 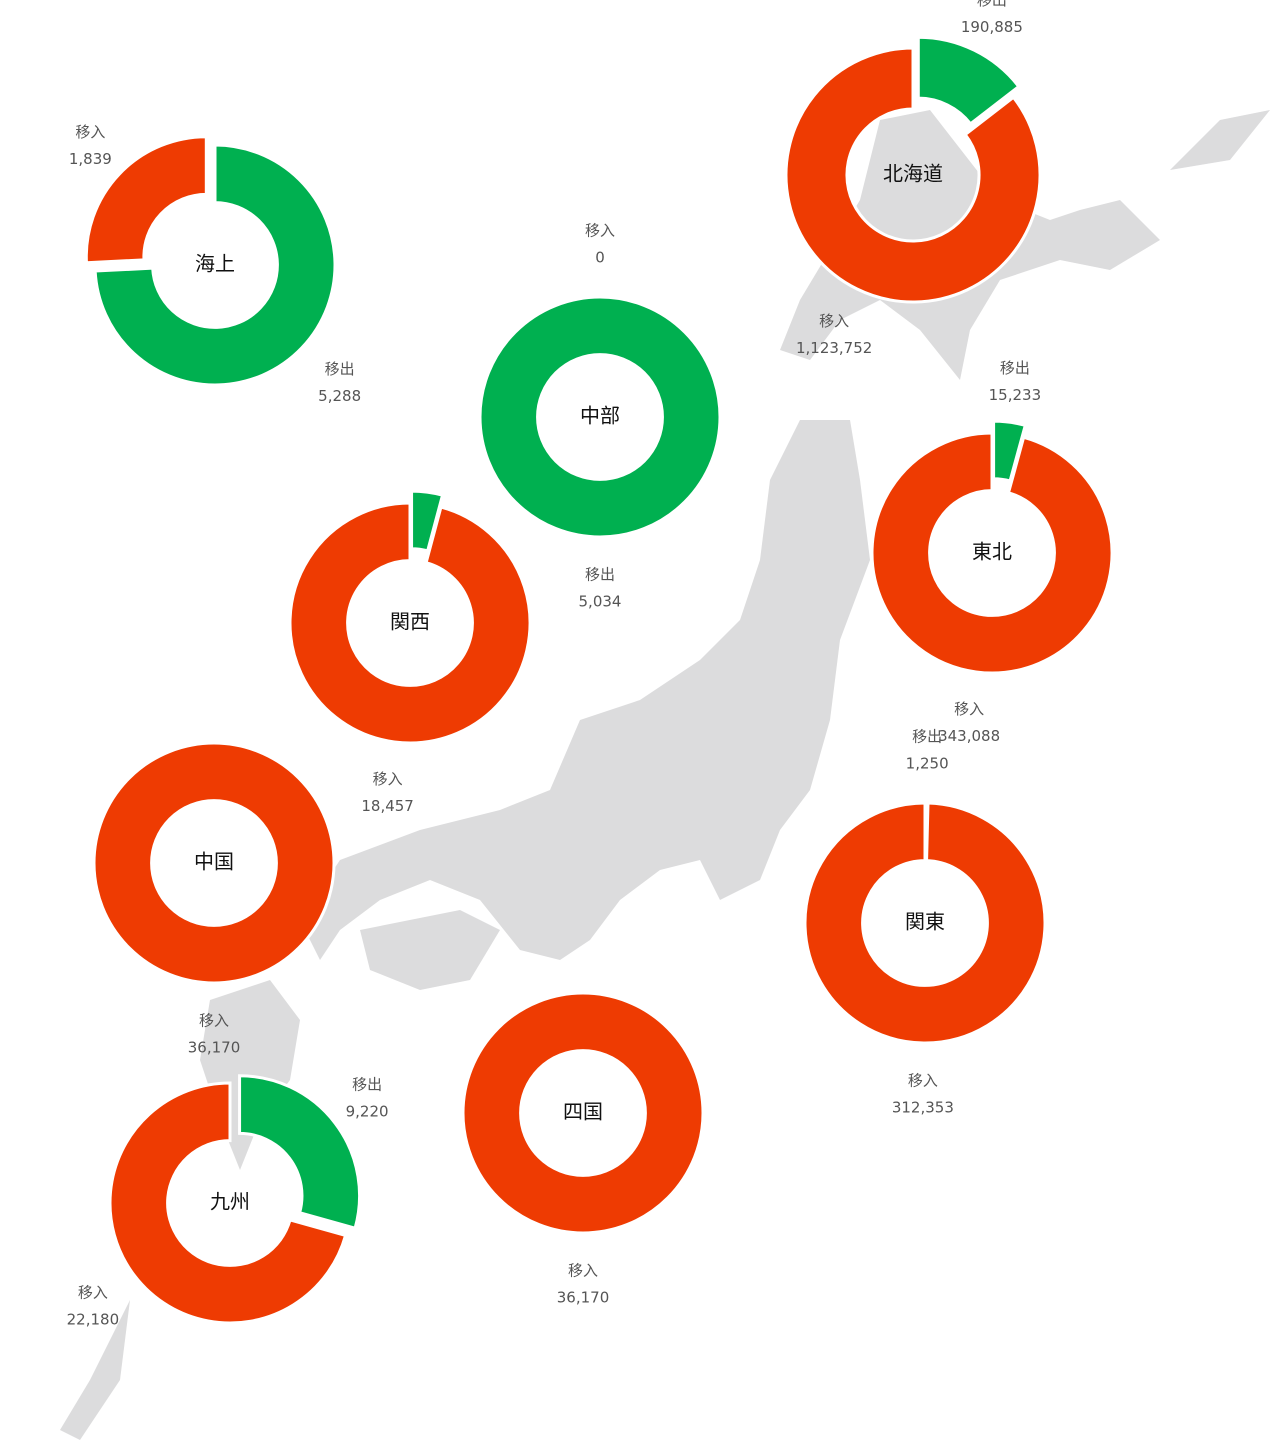 What do you see at coordinates (600, 602) in the screenshot?
I see `slice-value: 5,034` at bounding box center [600, 602].